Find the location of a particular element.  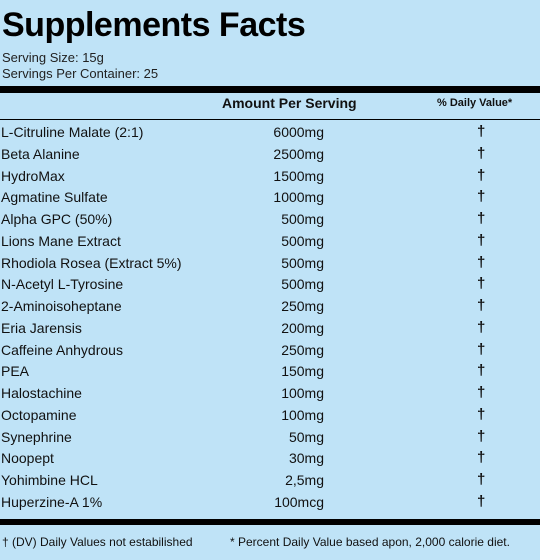

ingredient-name: Octopamine is located at coordinates (39, 414).